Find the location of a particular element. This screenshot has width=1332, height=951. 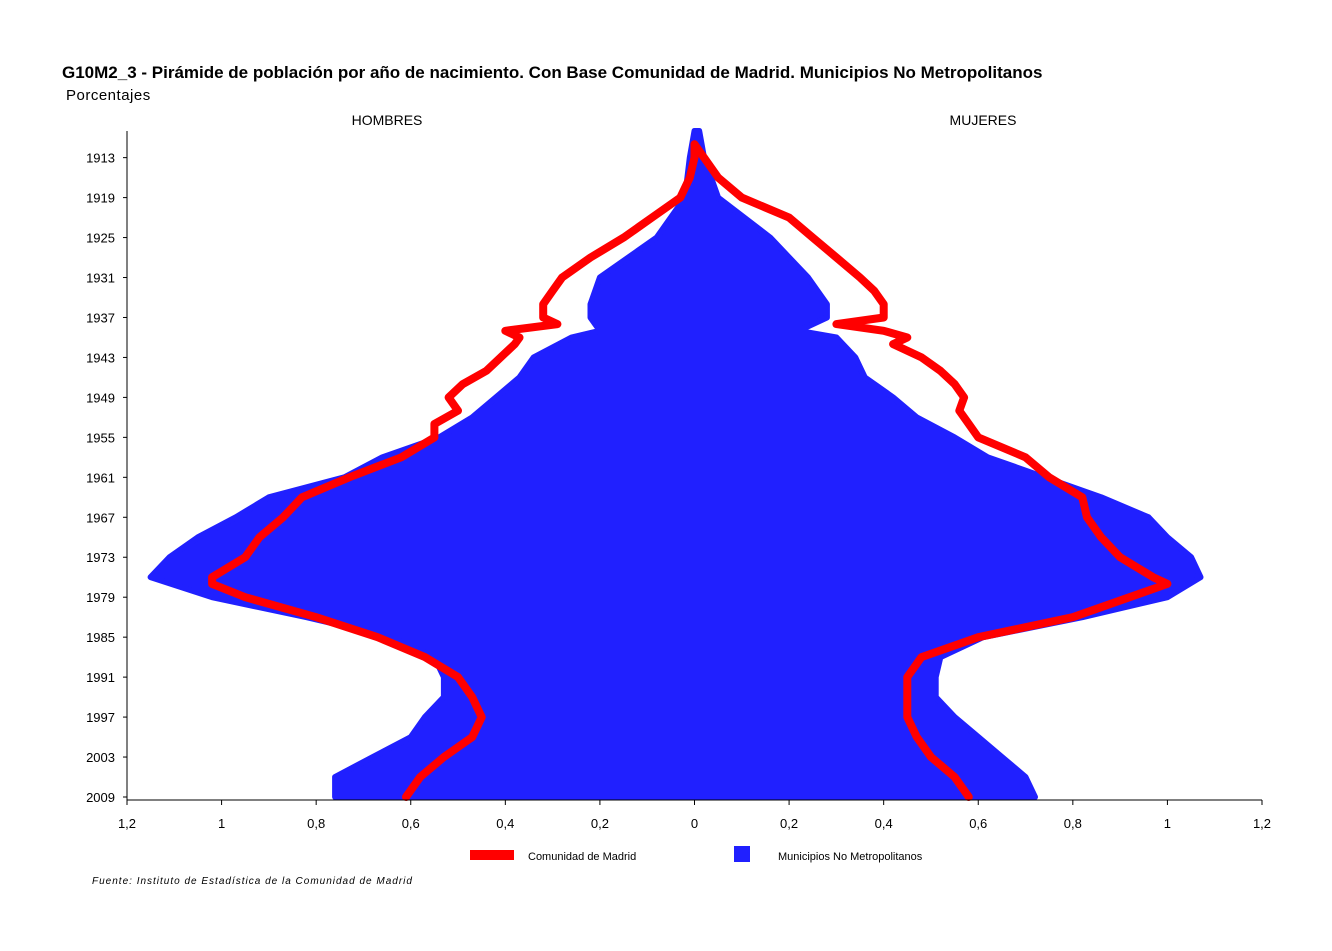

y-tick-label: 1955 is located at coordinates (100, 437).